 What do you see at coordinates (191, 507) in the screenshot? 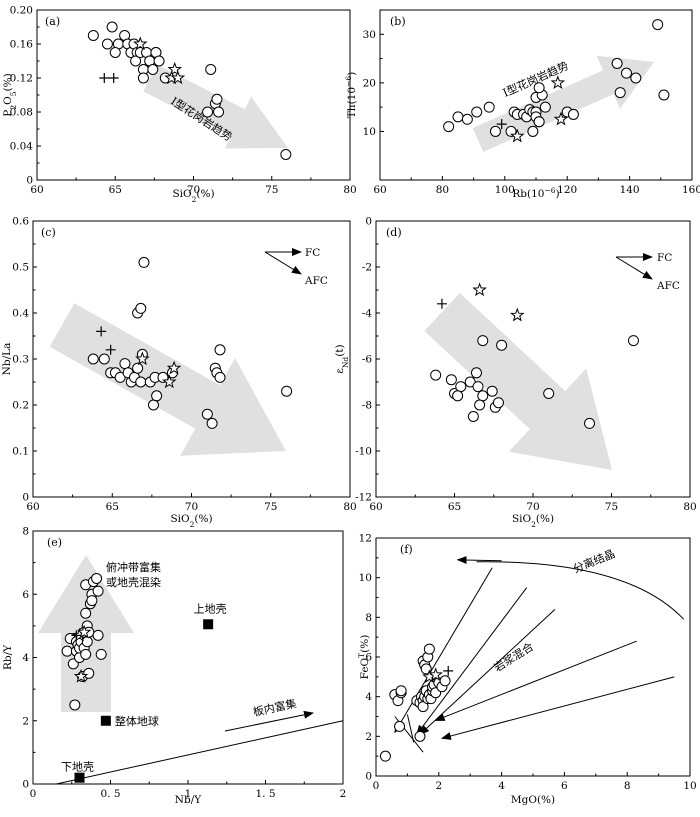
I see `x-tick-label: 70` at bounding box center [191, 507].